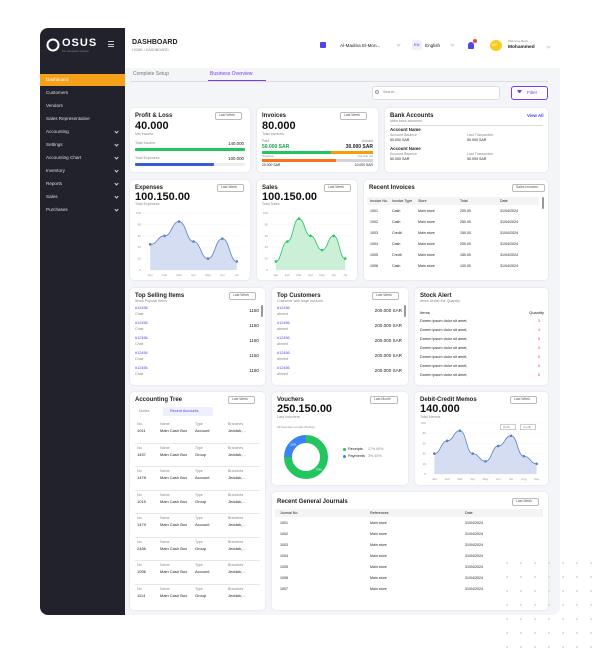 The height and width of the screenshot is (671, 607). What do you see at coordinates (312, 502) in the screenshot?
I see `card-title: Recent General Journals` at bounding box center [312, 502].